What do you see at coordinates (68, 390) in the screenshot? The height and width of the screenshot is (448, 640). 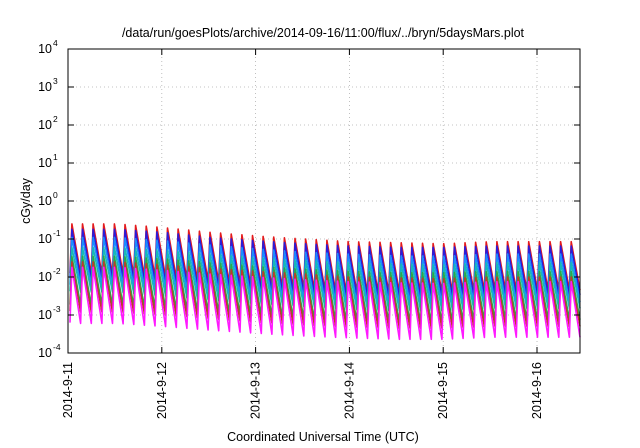 I see `x-tick-label: 2014-9-11` at bounding box center [68, 390].